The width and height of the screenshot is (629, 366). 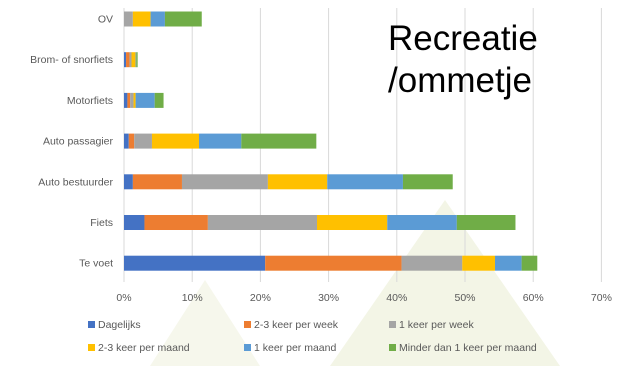 What do you see at coordinates (71, 60) in the screenshot?
I see `category-label: Brom- of snorfiets` at bounding box center [71, 60].